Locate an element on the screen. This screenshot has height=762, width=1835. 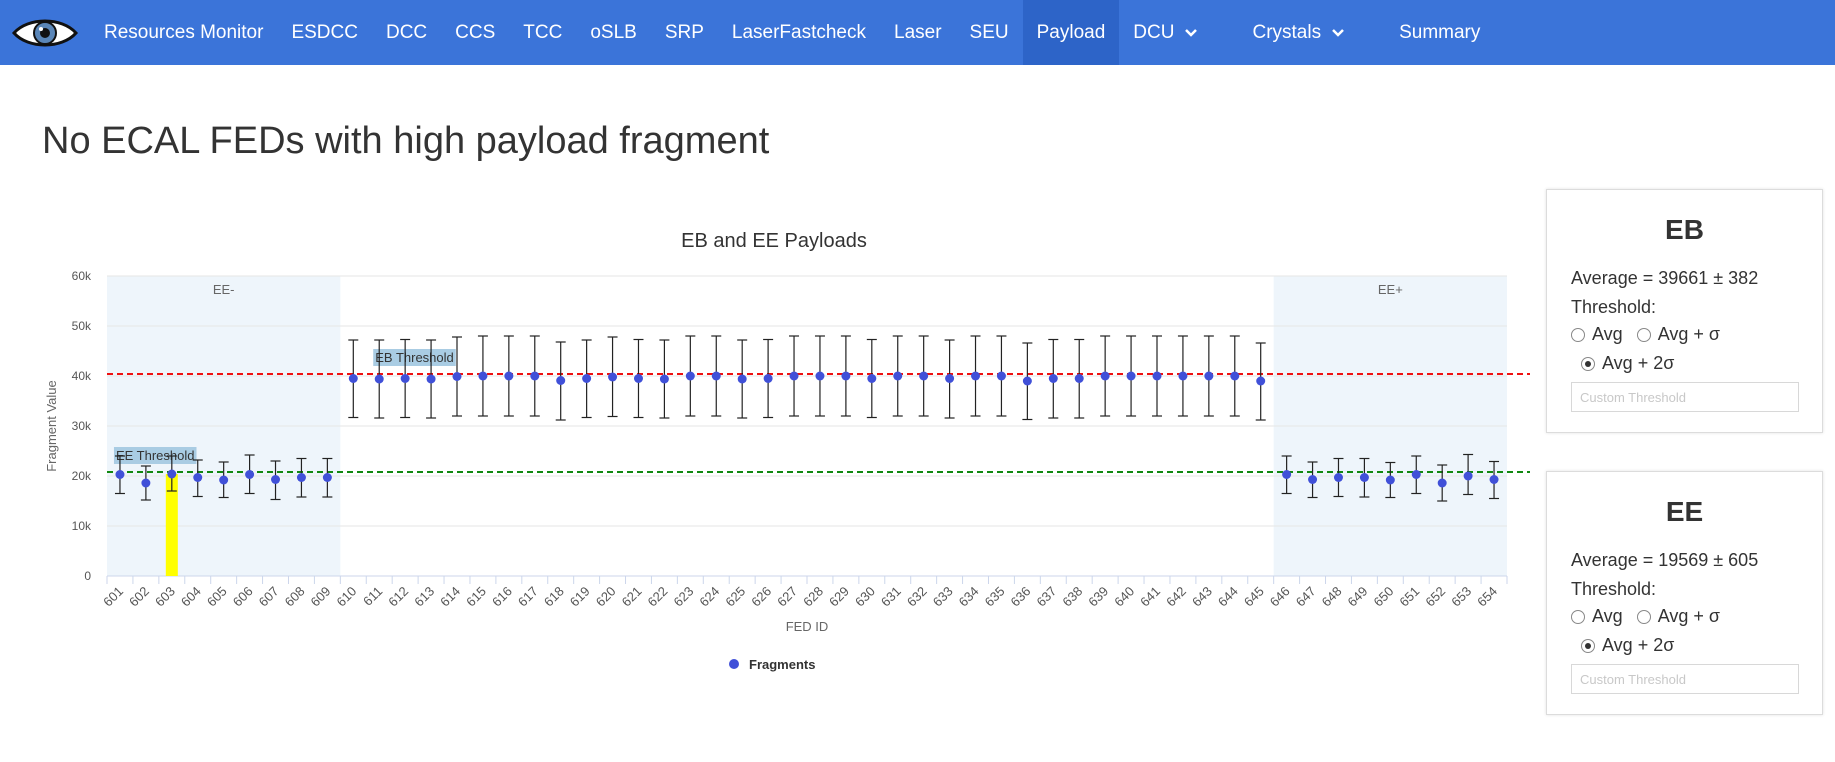
x-tick-label: 617 is located at coordinates (528, 597).